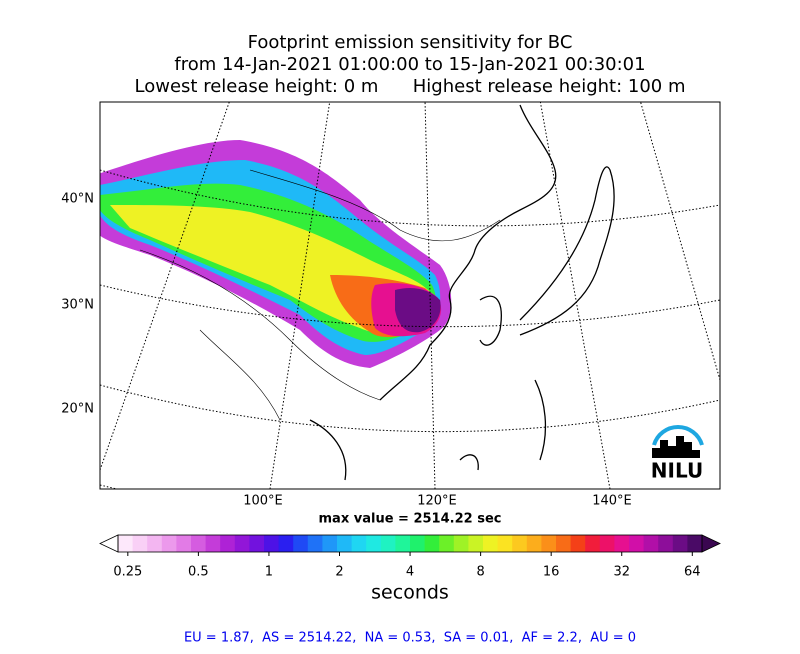 The width and height of the screenshot is (800, 654). What do you see at coordinates (692, 572) in the screenshot?
I see `colorbar-tick-label: 64` at bounding box center [692, 572].